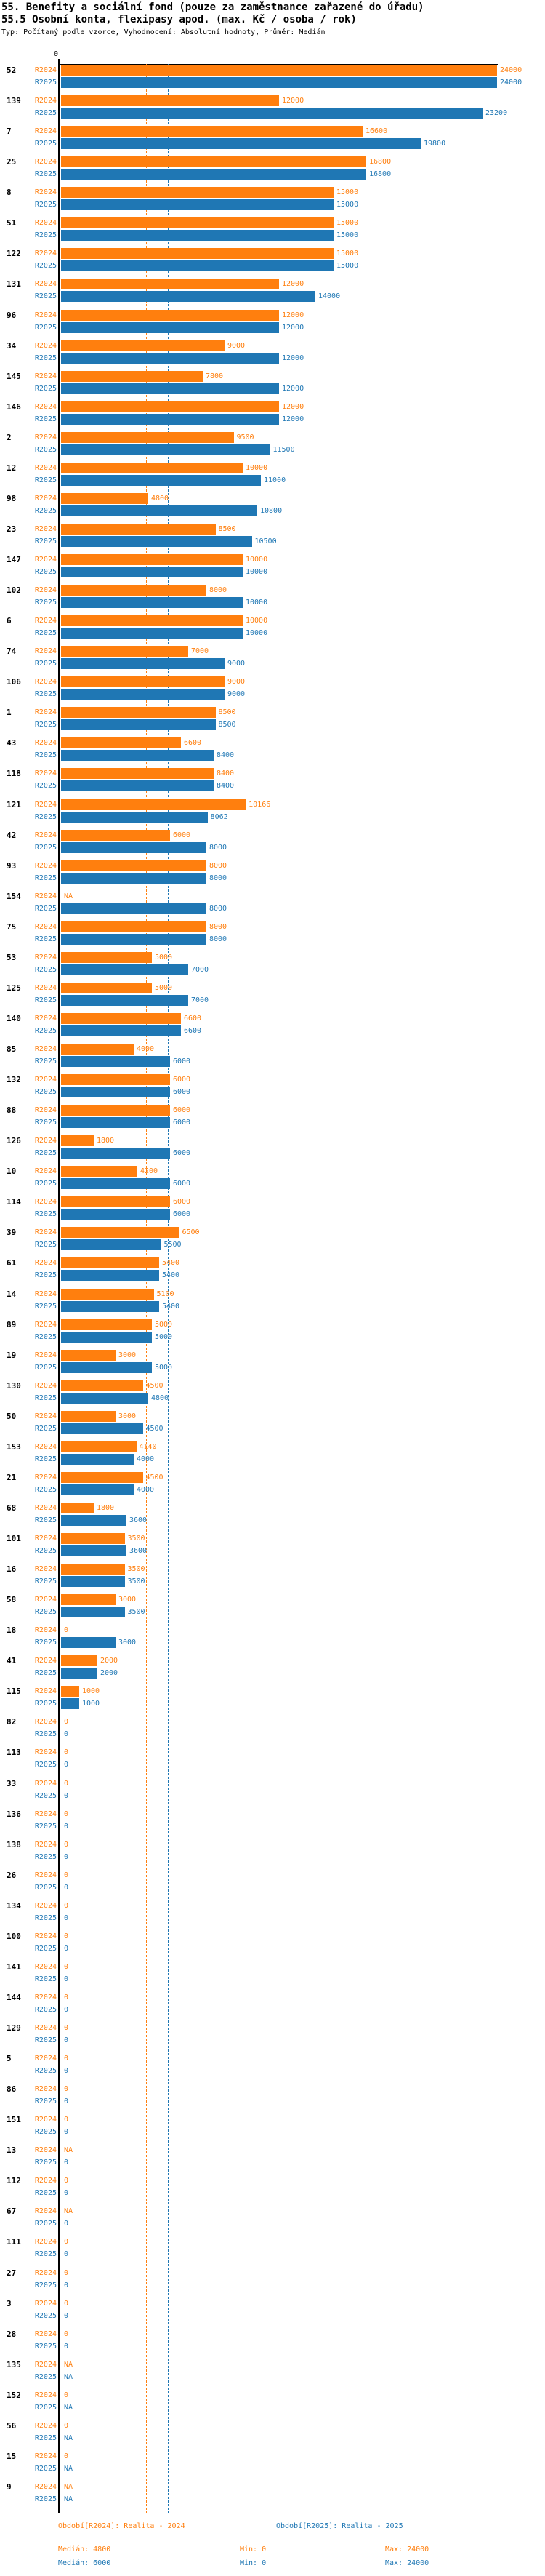 This screenshot has height=2576, width=545. Describe the element at coordinates (14, 1385) in the screenshot. I see `row-id-label: 130` at that location.